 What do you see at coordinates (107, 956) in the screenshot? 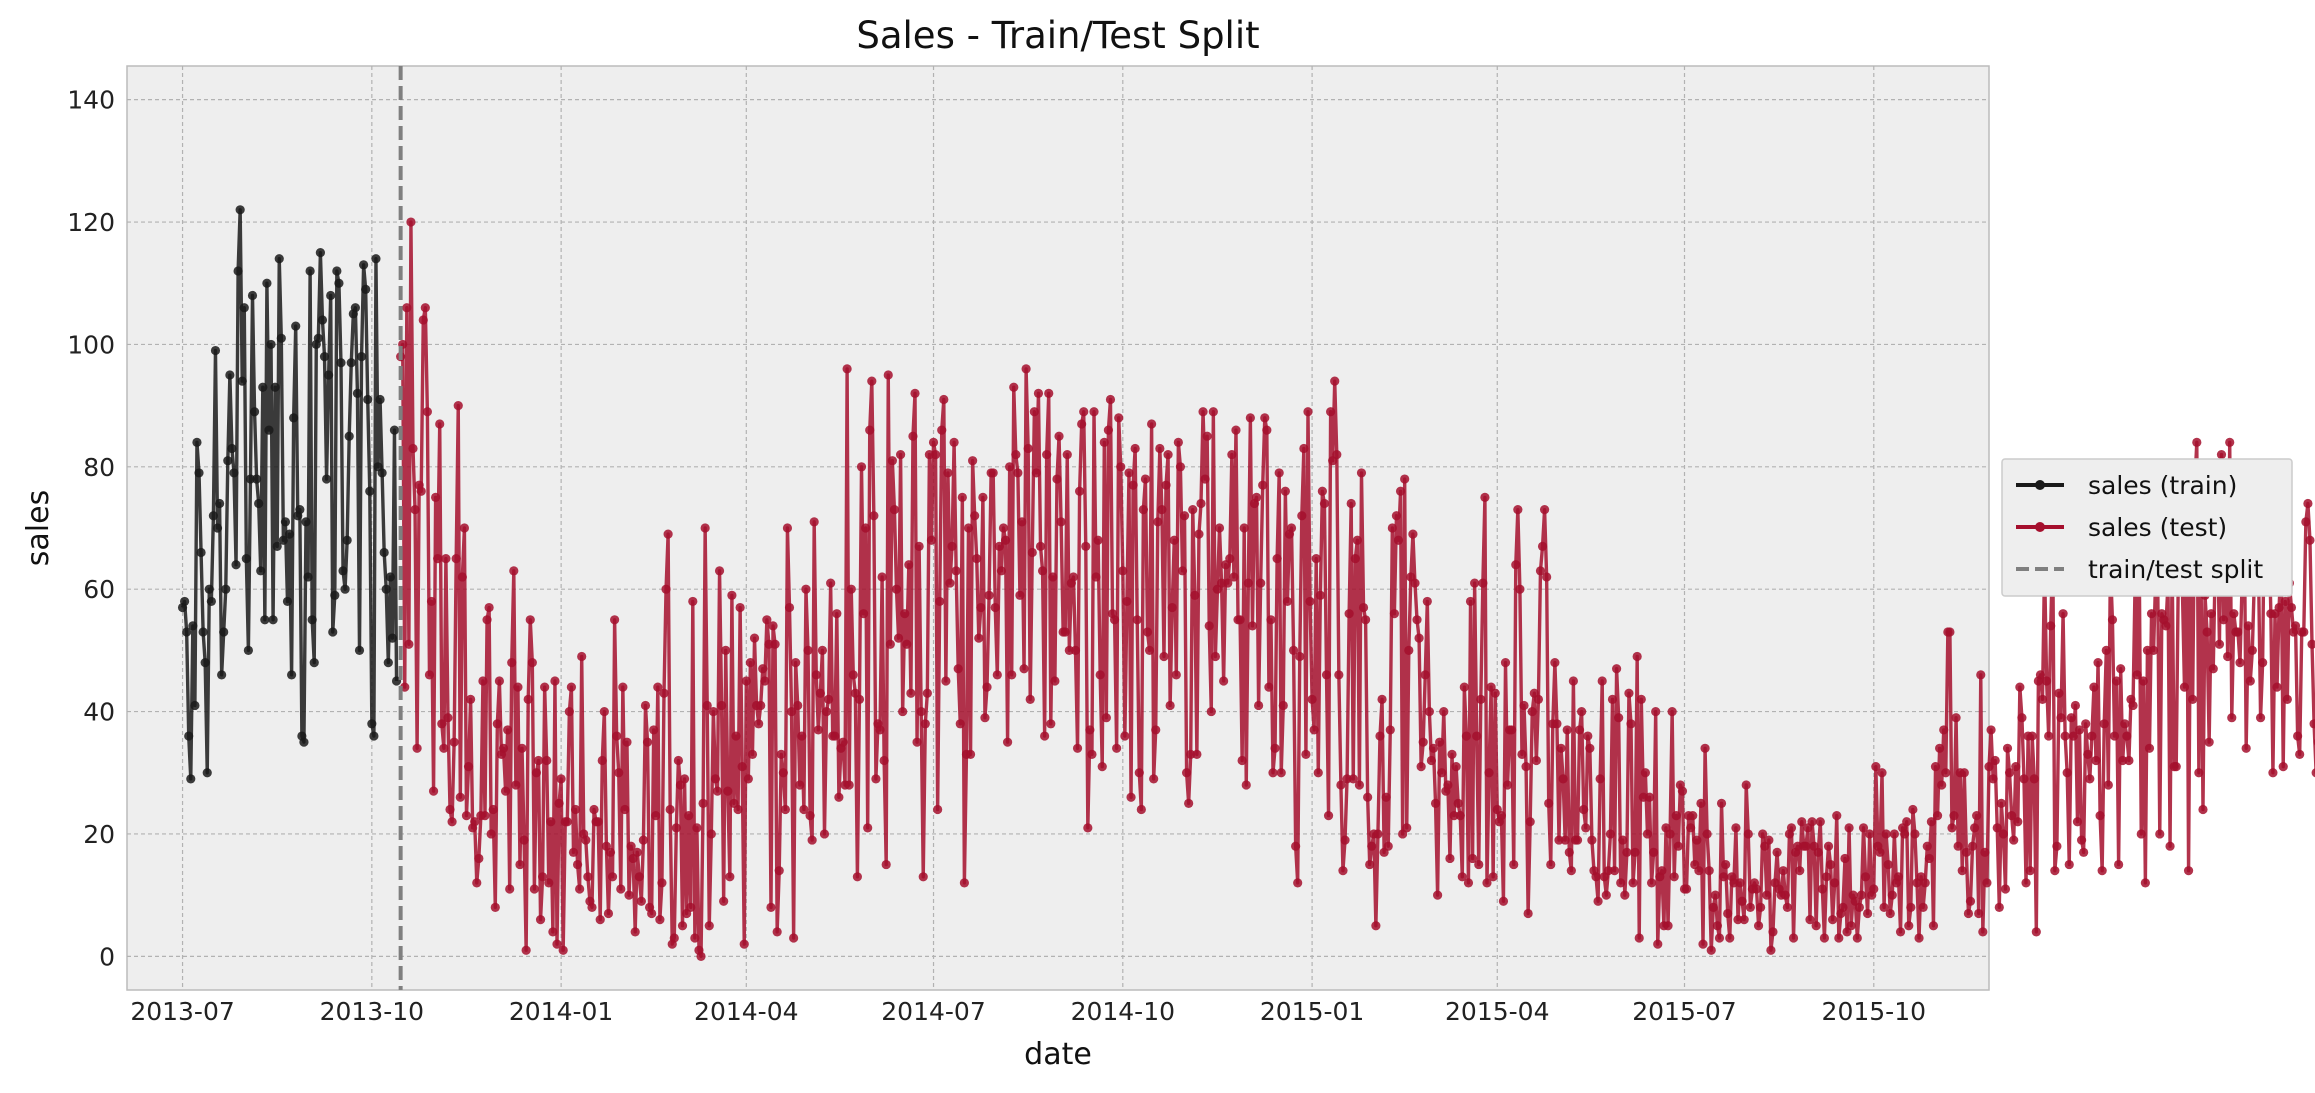
I see `y-tick-label: 0` at bounding box center [107, 956].